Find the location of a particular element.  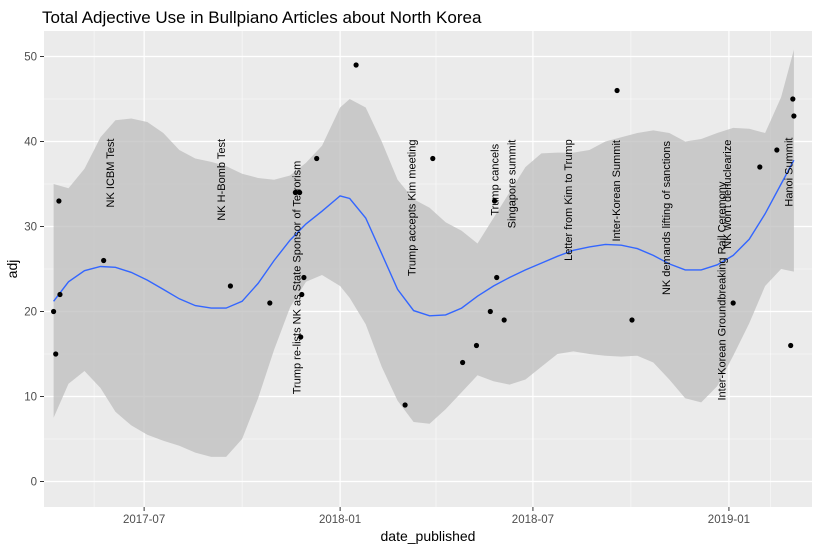

x-tick-label: 2018-01 is located at coordinates (340, 520).